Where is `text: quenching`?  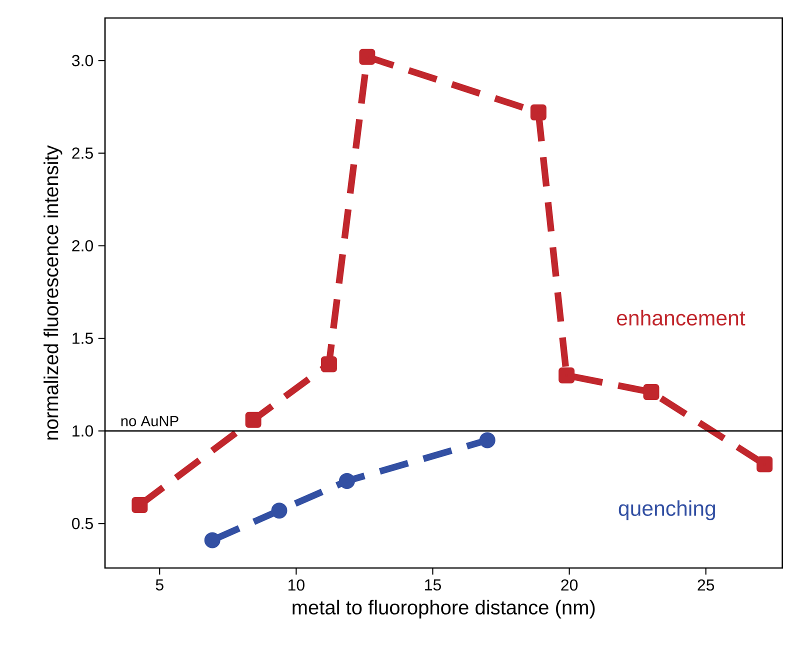
text: quenching is located at coordinates (667, 510).